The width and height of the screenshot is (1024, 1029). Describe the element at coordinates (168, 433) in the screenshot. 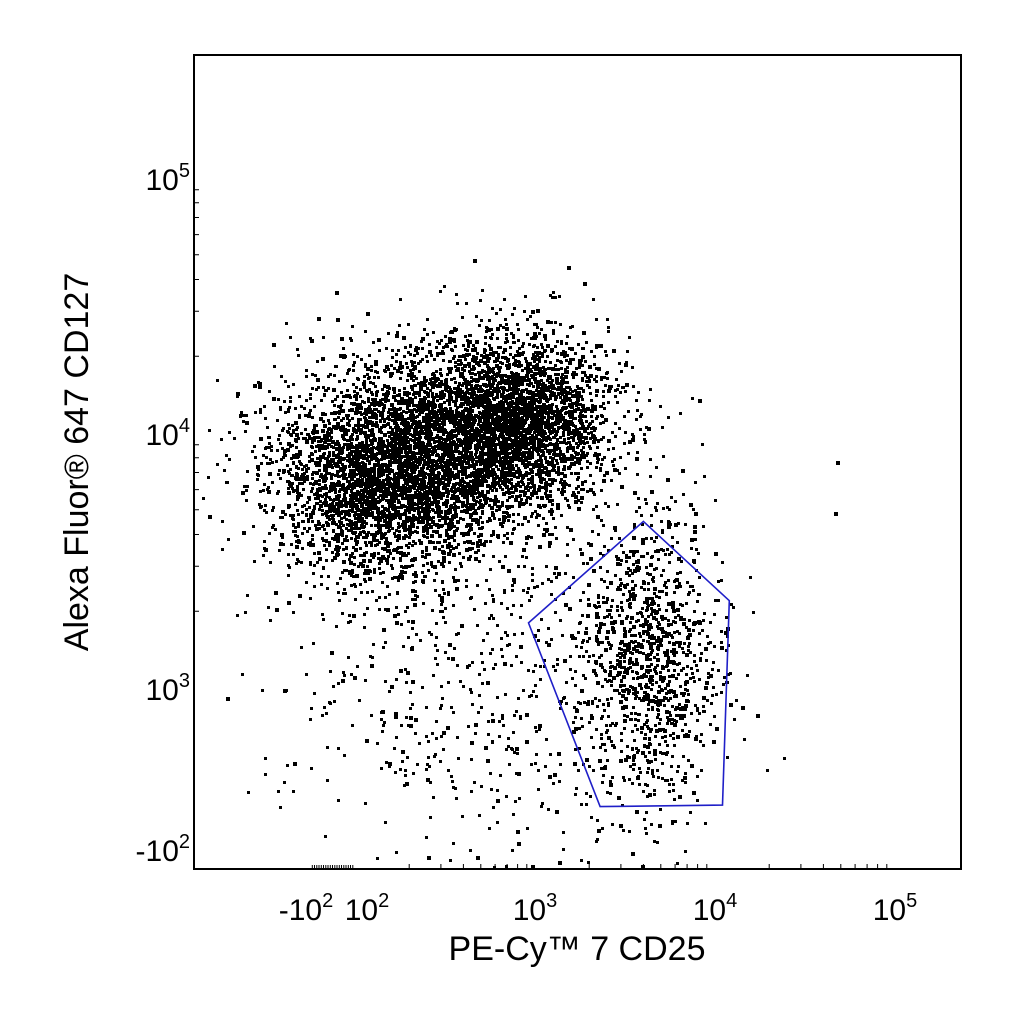

I see `y-tick-label: 10⁴` at that location.